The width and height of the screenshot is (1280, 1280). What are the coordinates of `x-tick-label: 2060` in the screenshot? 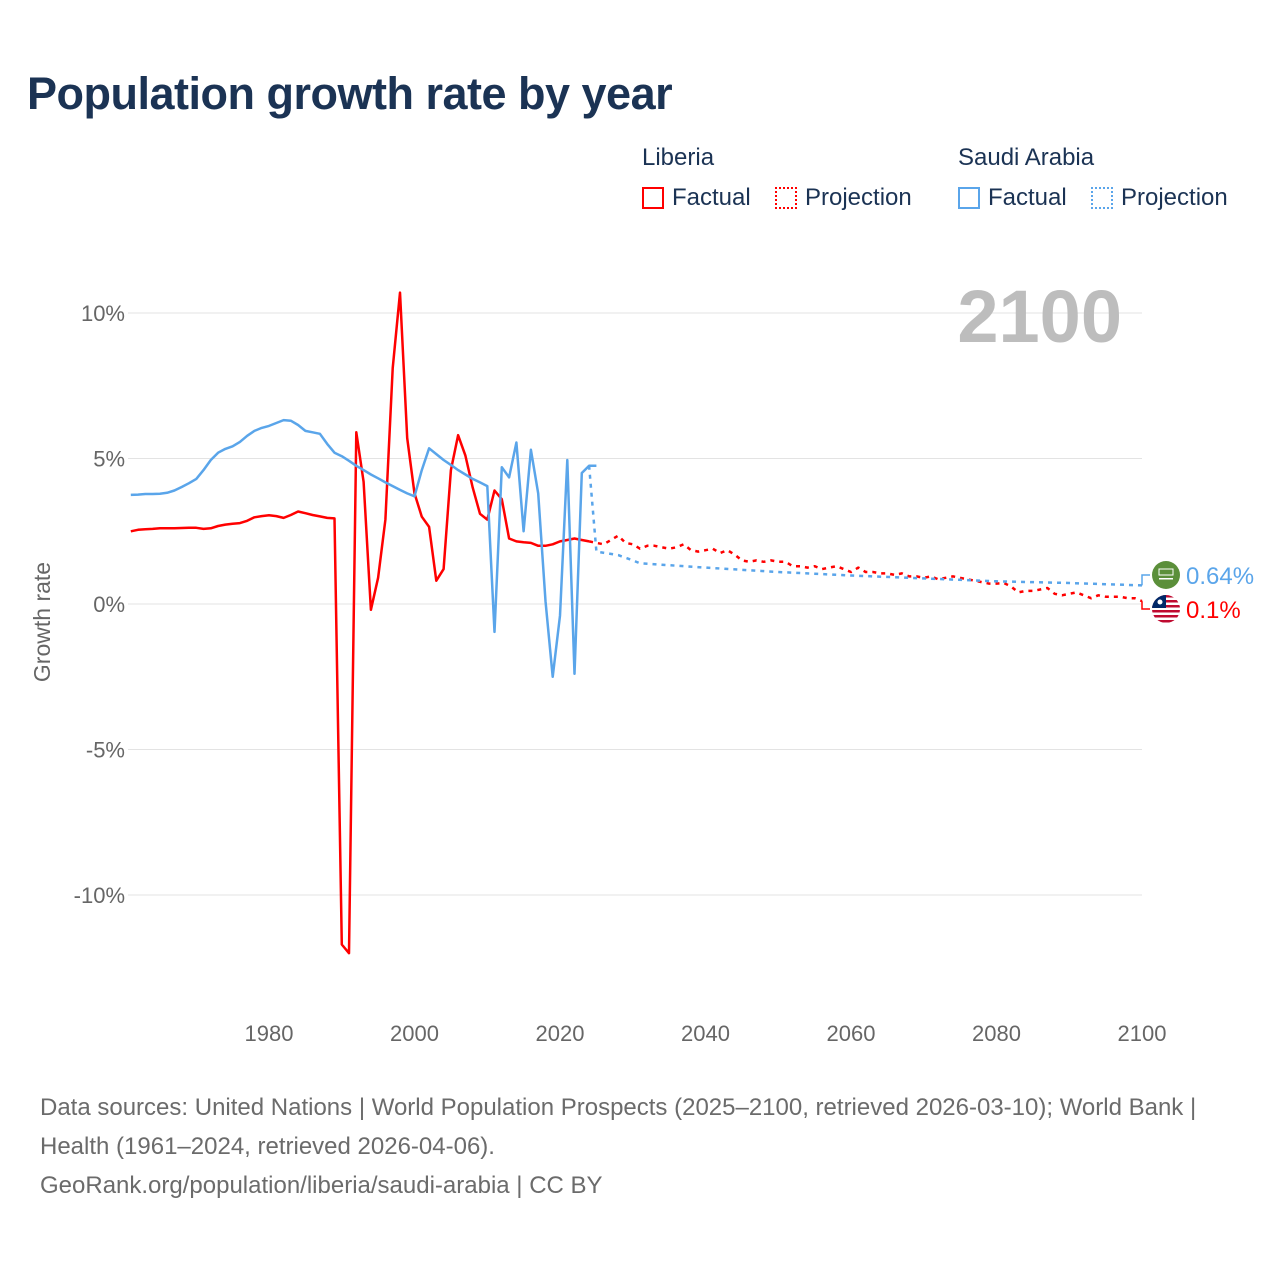 It's located at (851, 1033).